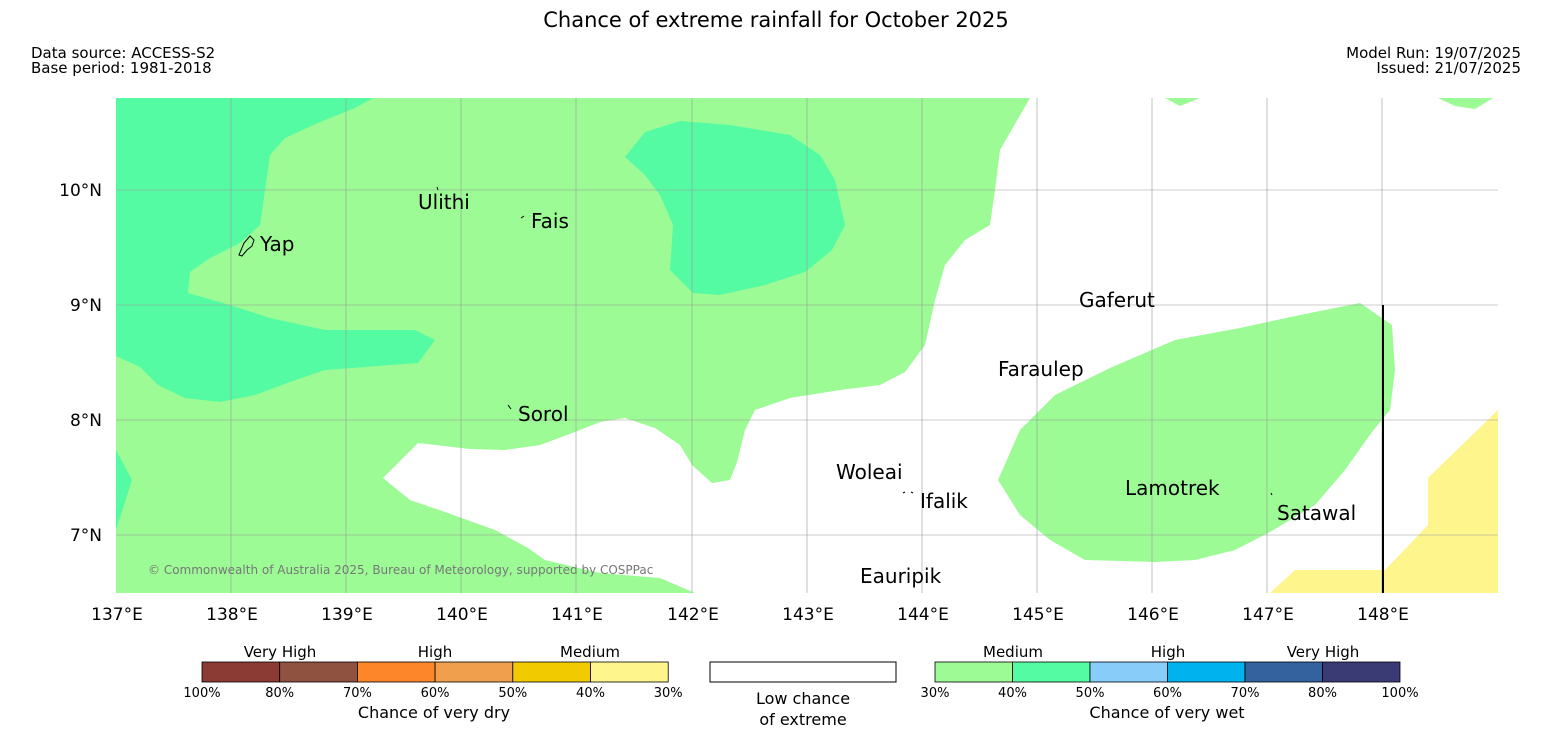 The width and height of the screenshot is (1552, 736). What do you see at coordinates (444, 202) in the screenshot?
I see `place-label-ulithi: Ulithi` at bounding box center [444, 202].